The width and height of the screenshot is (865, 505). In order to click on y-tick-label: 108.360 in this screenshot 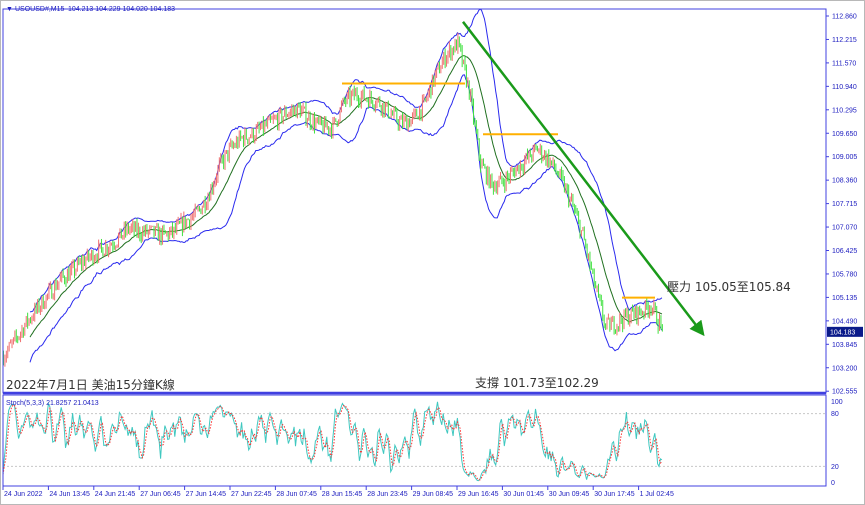, I will do `click(844, 181)`.